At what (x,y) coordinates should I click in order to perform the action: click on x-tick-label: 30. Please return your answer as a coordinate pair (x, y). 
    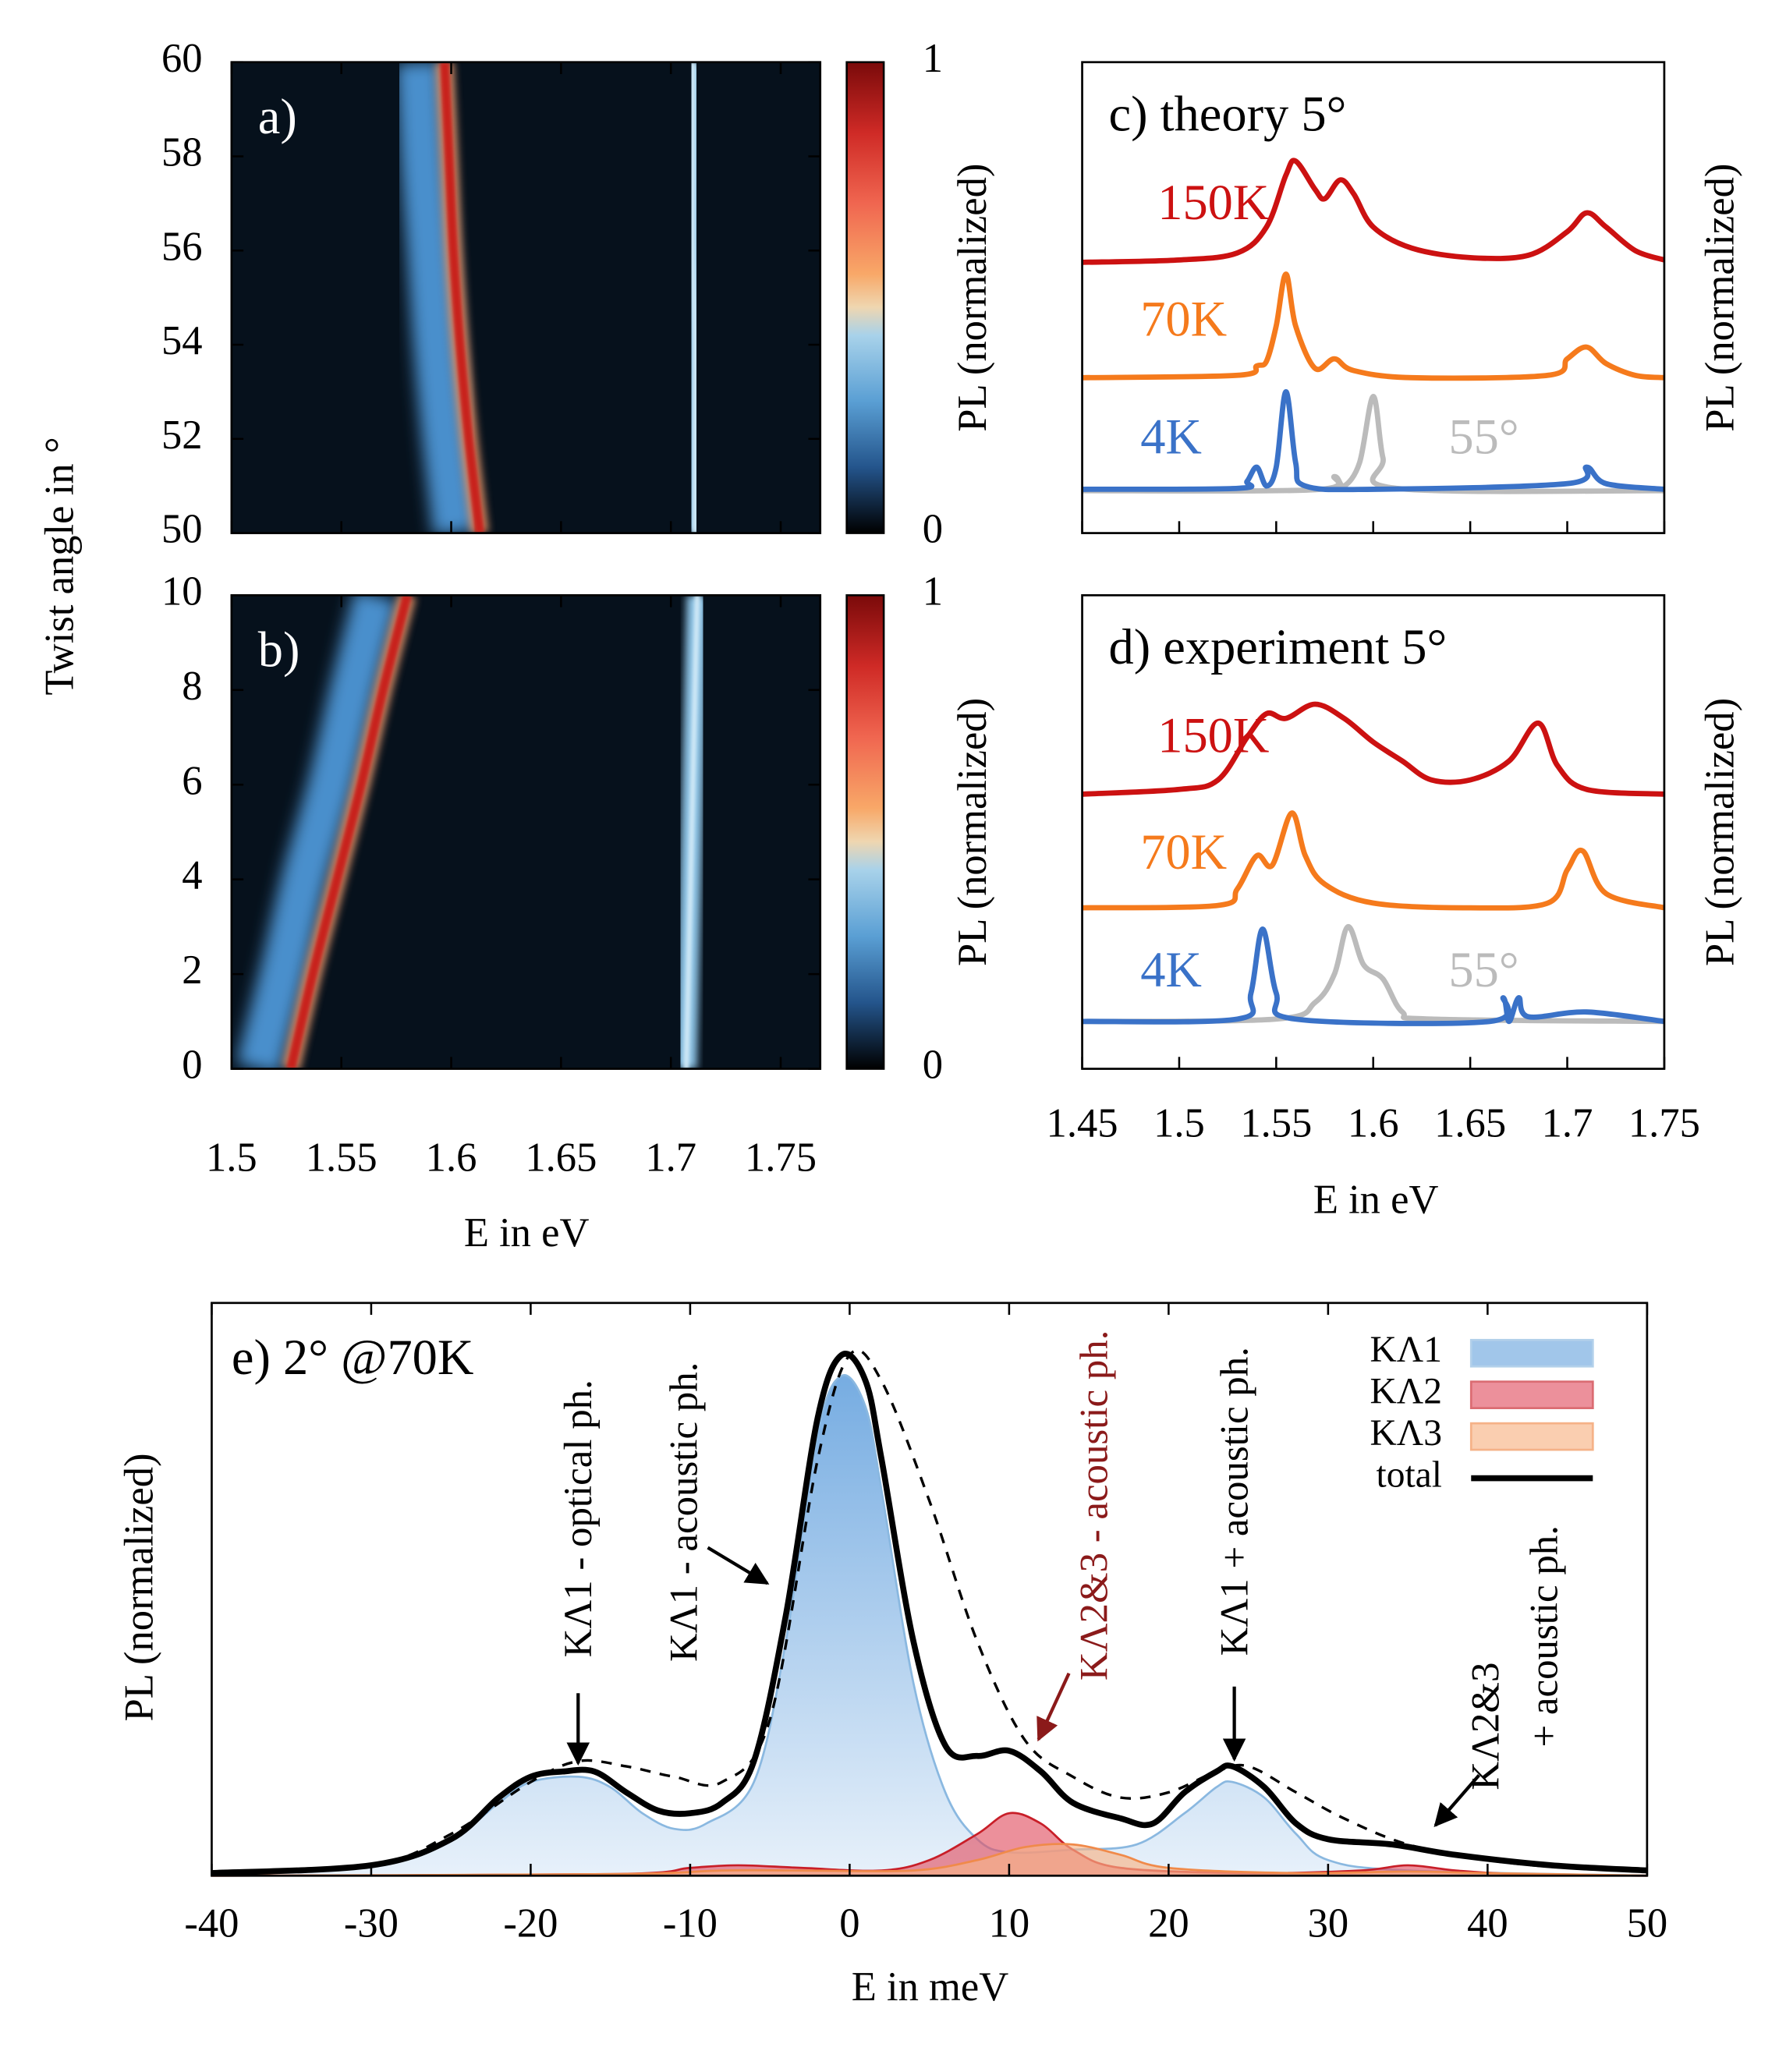
    Looking at the image, I should click on (1328, 1923).